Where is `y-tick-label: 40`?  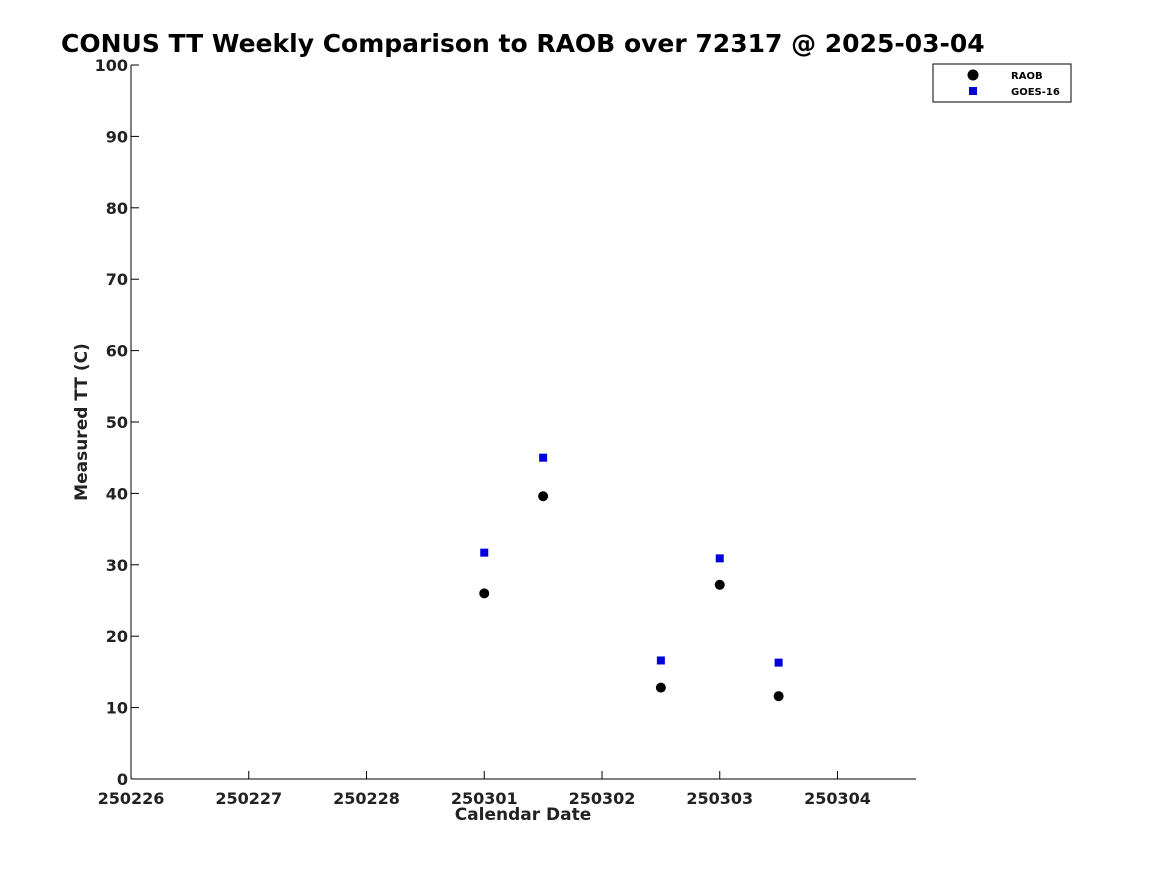
y-tick-label: 40 is located at coordinates (117, 493).